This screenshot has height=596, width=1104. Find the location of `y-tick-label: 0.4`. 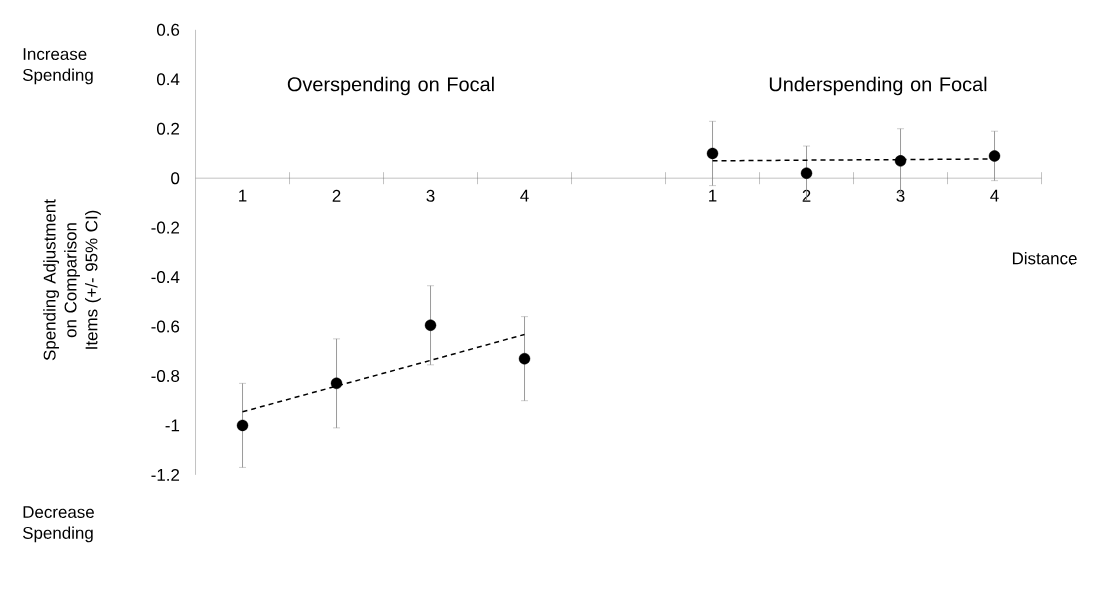

y-tick-label: 0.4 is located at coordinates (168, 79).